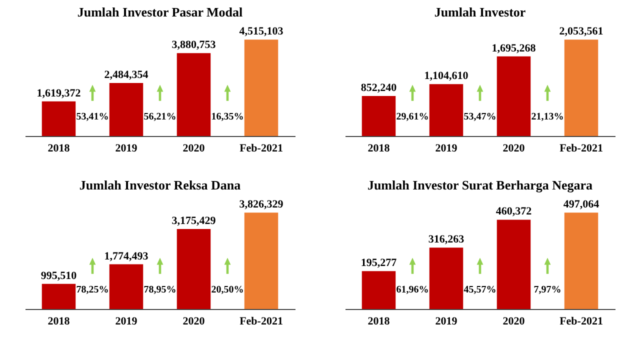 The image size is (640, 347). What do you see at coordinates (581, 204) in the screenshot?
I see `data-label: 497,064` at bounding box center [581, 204].